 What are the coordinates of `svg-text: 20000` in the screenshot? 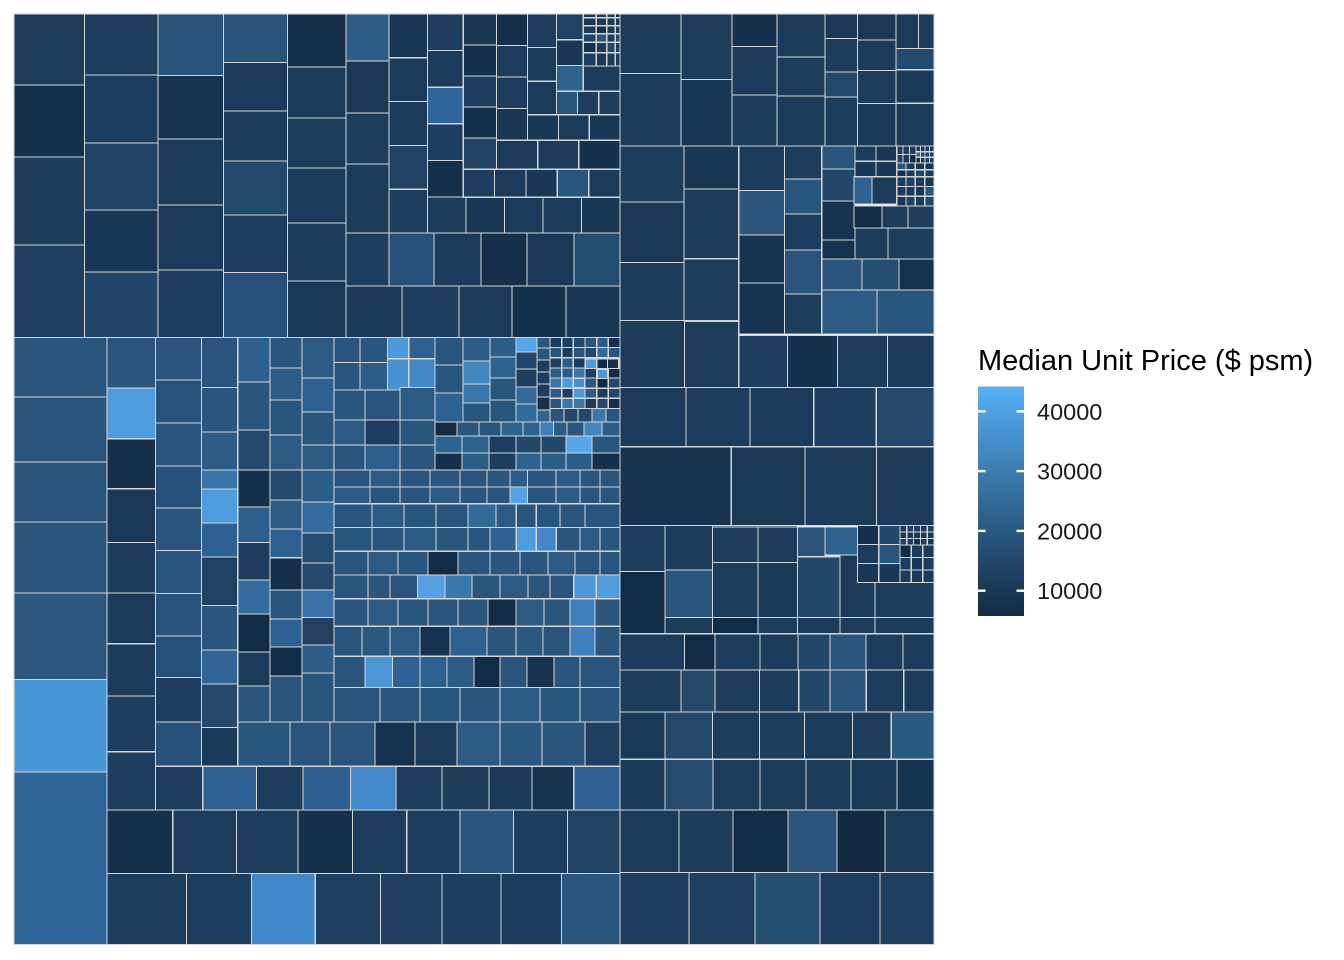 It's located at (1069, 531).